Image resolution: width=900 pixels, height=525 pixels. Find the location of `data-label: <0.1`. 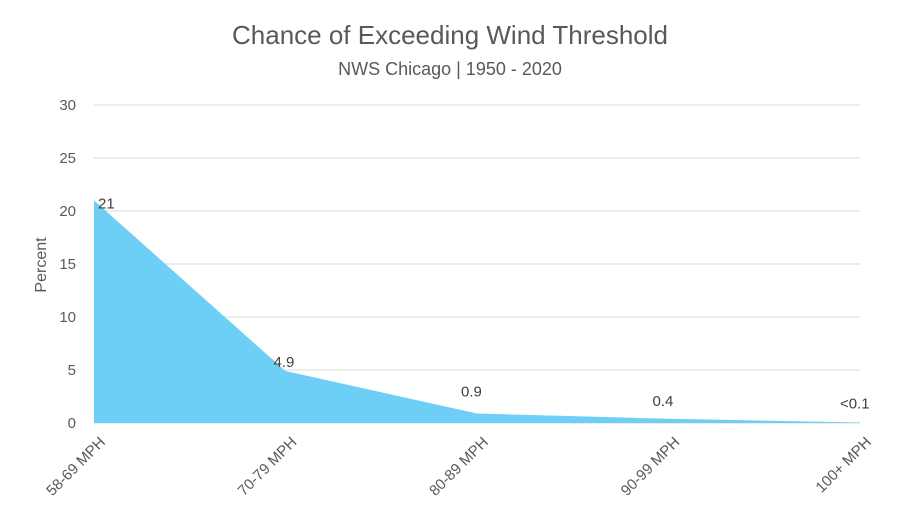

data-label: <0.1 is located at coordinates (855, 403).